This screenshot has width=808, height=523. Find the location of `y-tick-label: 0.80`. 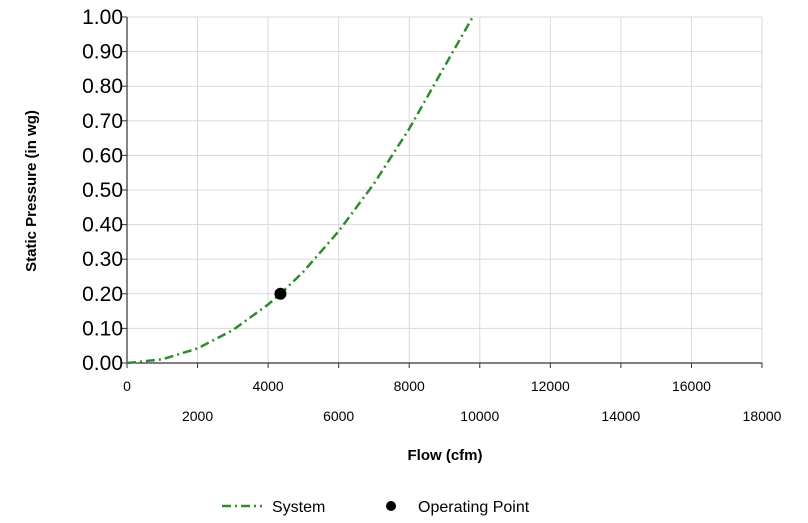

y-tick-label: 0.80 is located at coordinates (102, 86).